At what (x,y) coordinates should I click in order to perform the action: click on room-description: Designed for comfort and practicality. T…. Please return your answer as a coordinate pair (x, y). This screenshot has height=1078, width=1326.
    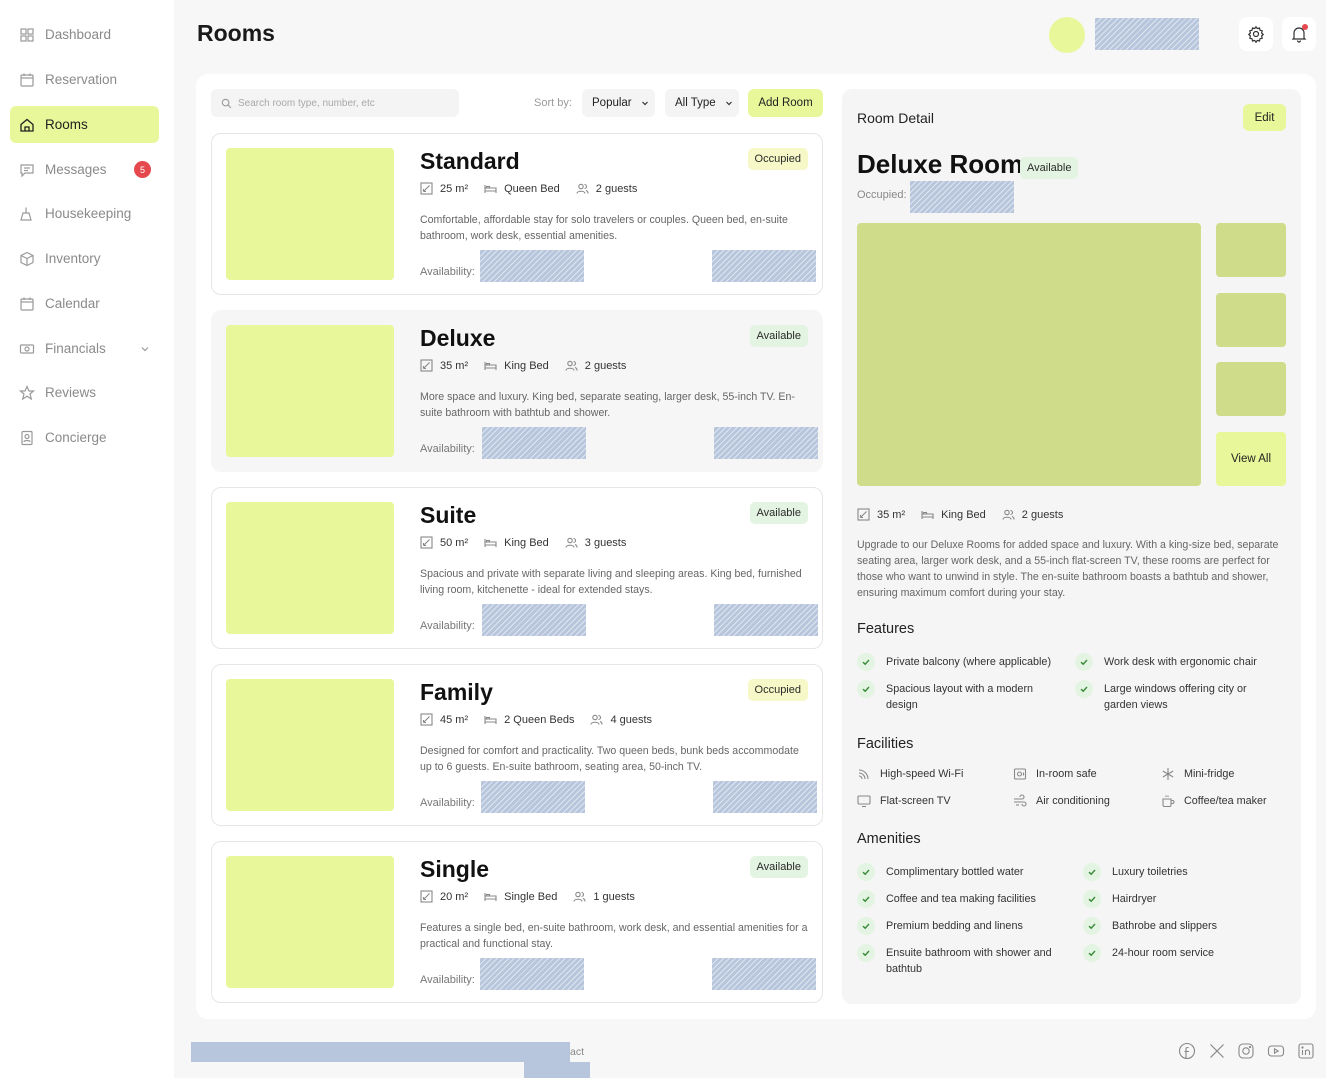
    Looking at the image, I should click on (609, 759).